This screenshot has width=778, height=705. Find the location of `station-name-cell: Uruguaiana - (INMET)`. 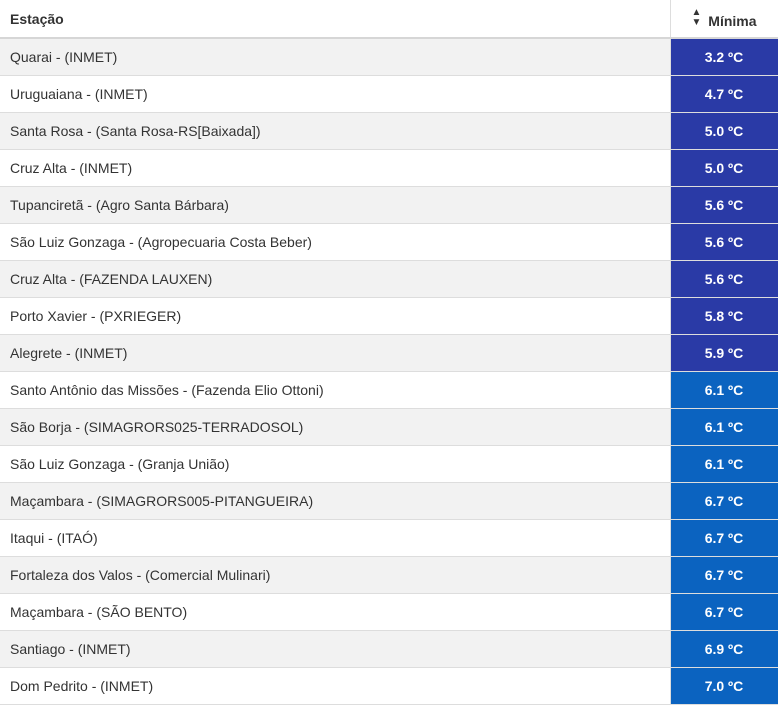

station-name-cell: Uruguaiana - (INMET) is located at coordinates (335, 94).